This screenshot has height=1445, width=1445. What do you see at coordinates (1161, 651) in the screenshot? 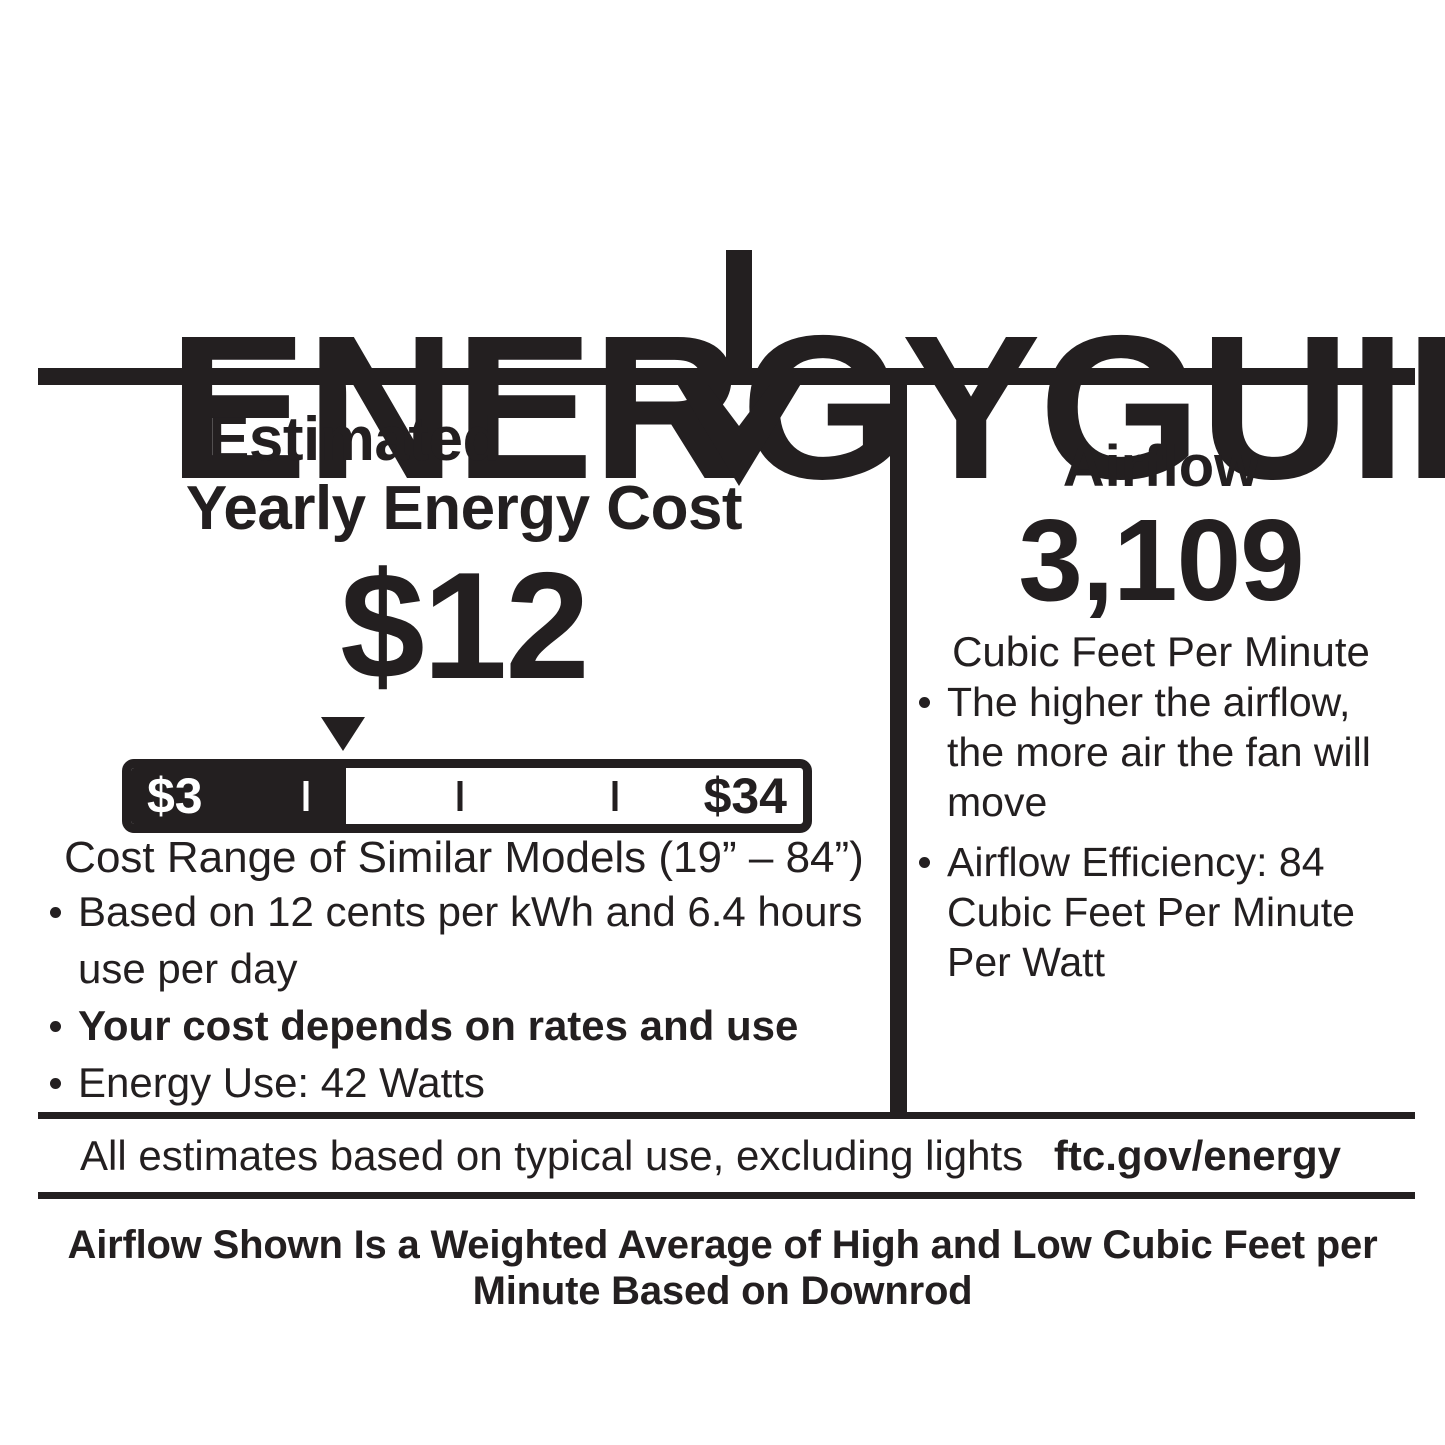
I see `airflow-units: Cubic Feet Per Minute` at bounding box center [1161, 651].